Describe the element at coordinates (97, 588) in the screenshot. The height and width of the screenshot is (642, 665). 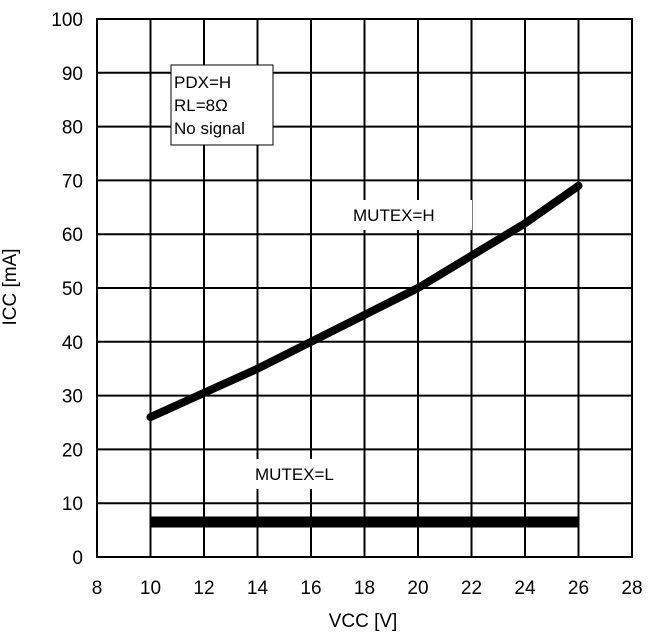
I see `x-tick-label: 8` at that location.